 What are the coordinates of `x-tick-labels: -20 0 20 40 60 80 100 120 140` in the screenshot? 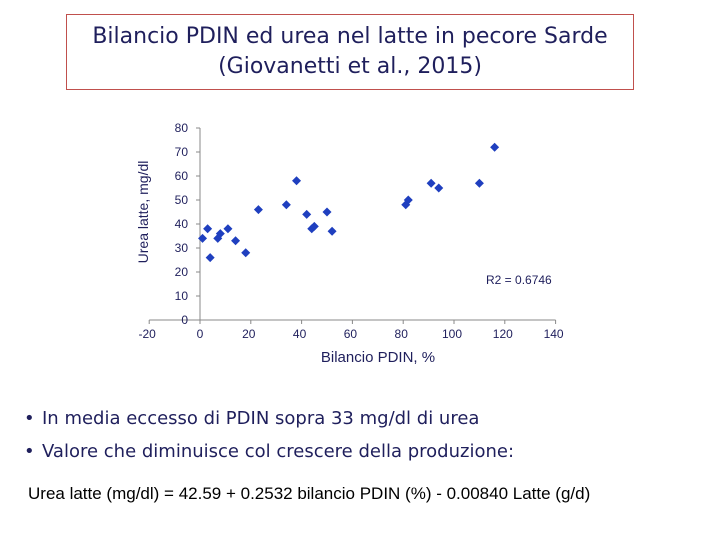 It's located at (351, 334).